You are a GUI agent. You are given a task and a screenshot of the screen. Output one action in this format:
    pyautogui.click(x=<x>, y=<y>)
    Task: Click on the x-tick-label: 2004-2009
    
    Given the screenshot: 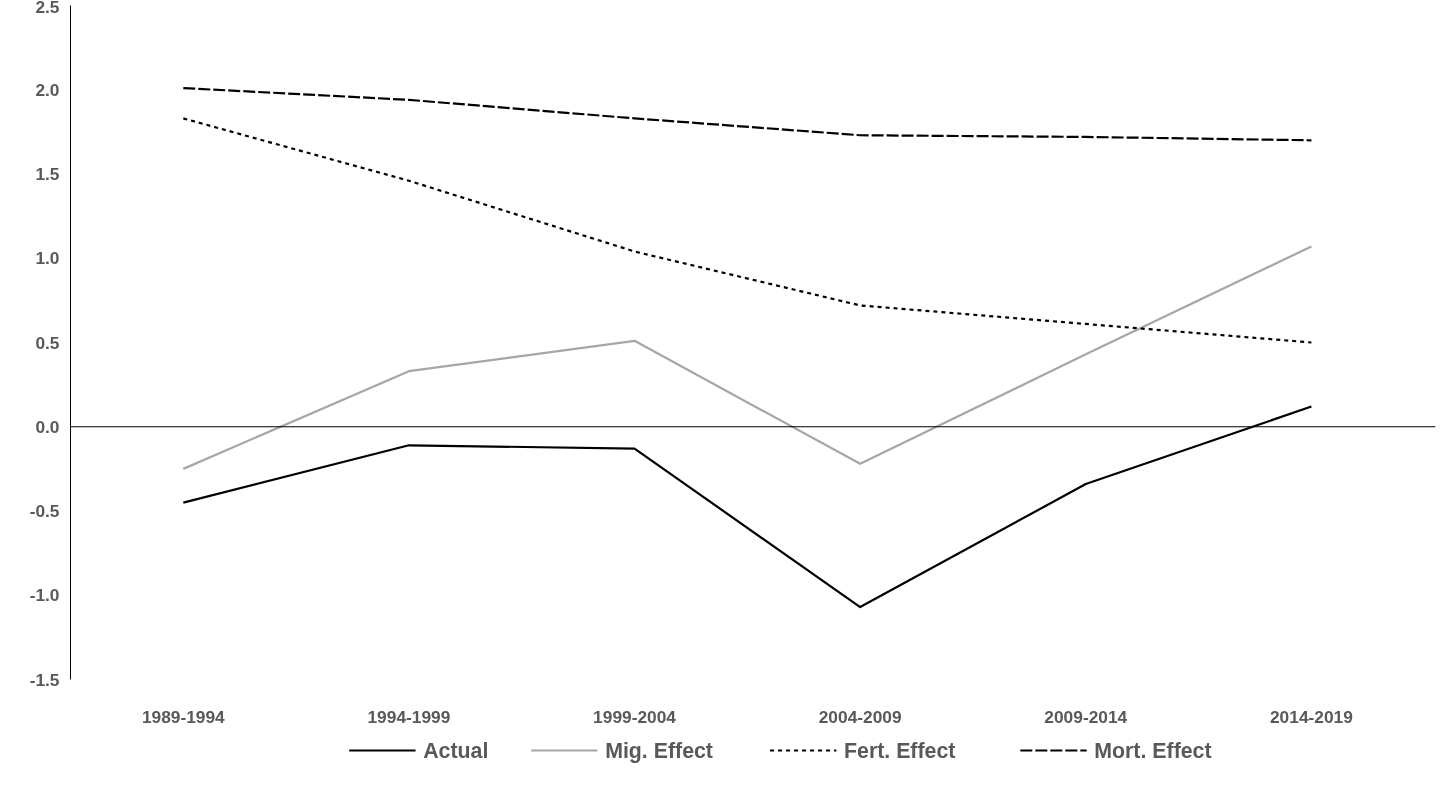 What is the action you would take?
    pyautogui.click(x=860, y=716)
    